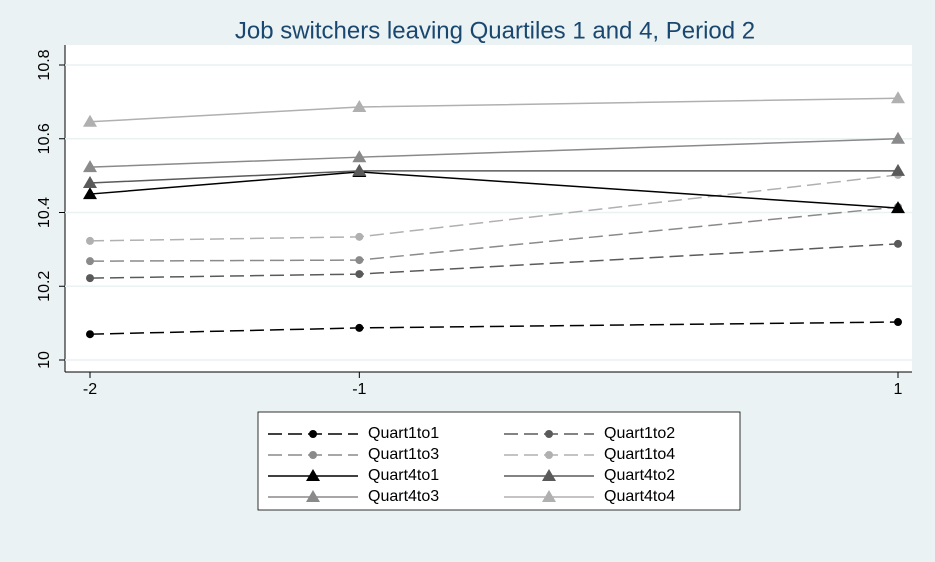 The height and width of the screenshot is (562, 935). Describe the element at coordinates (639, 454) in the screenshot. I see `legend-label: Quart1to4` at that location.